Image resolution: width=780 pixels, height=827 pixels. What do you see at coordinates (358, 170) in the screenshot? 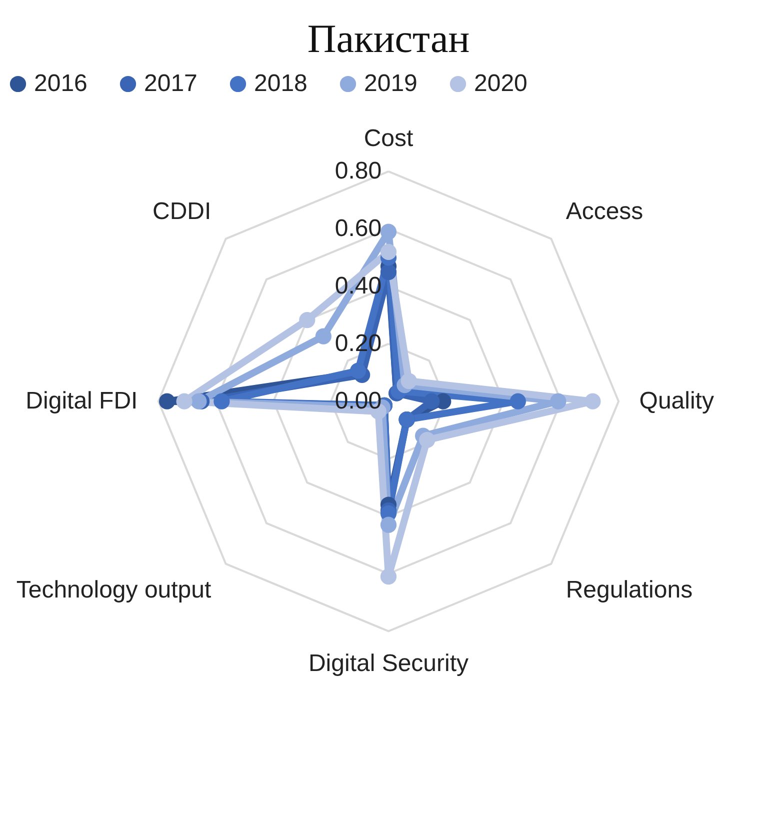
I see `y-tick-label: 0.80` at bounding box center [358, 170].